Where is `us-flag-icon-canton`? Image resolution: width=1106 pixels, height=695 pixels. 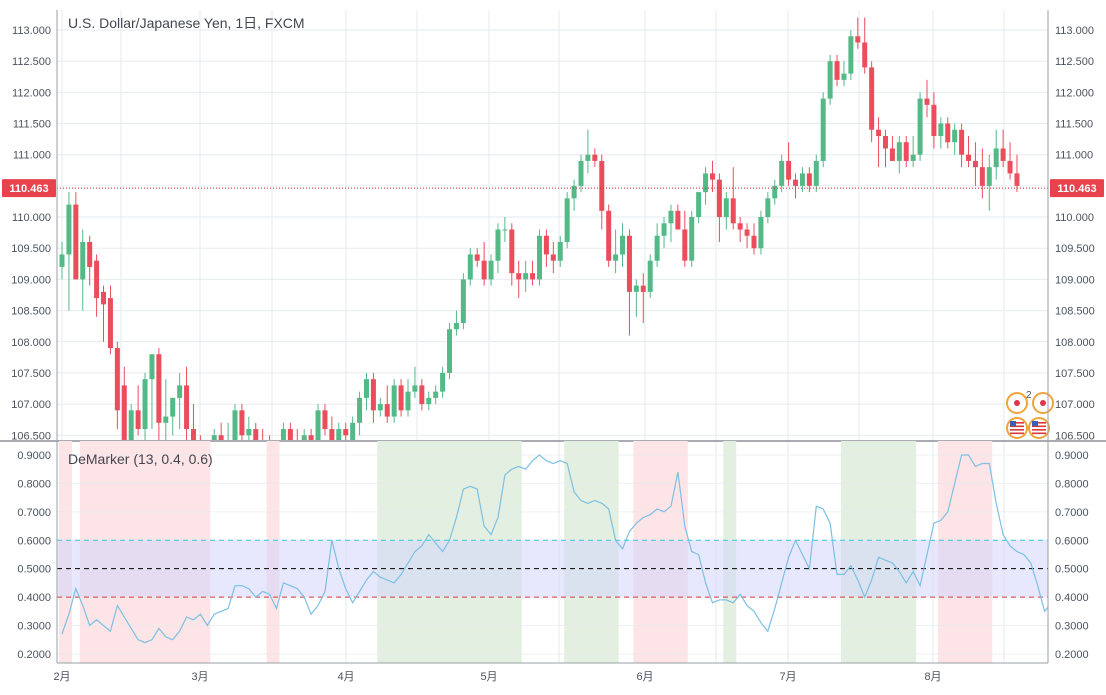
us-flag-icon-canton is located at coordinates (1035, 423).